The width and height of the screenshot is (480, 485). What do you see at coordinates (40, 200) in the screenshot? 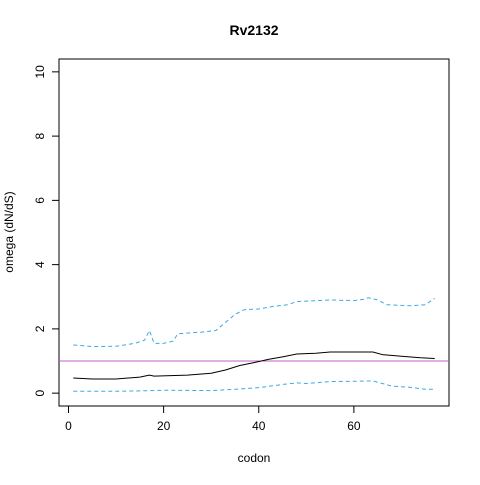
I see `y-tick-label: 6` at bounding box center [40, 200].